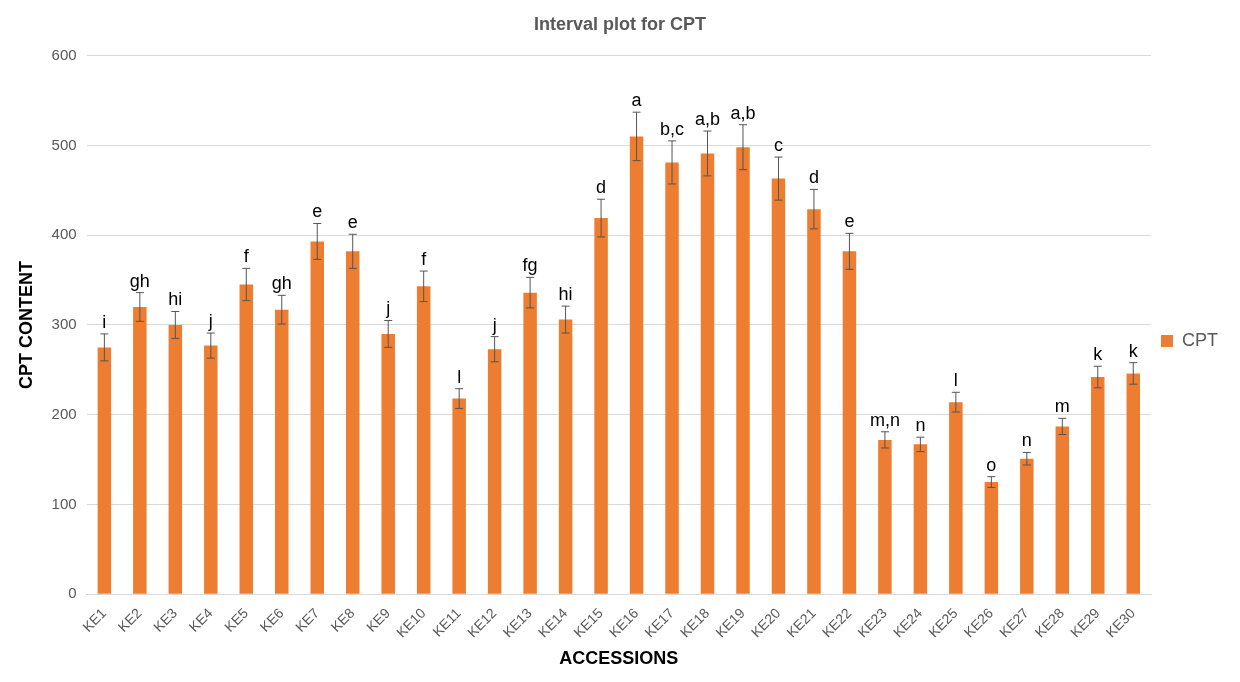 This screenshot has width=1240, height=682. What do you see at coordinates (378, 619) in the screenshot?
I see `x-tick-label: KE9` at bounding box center [378, 619].